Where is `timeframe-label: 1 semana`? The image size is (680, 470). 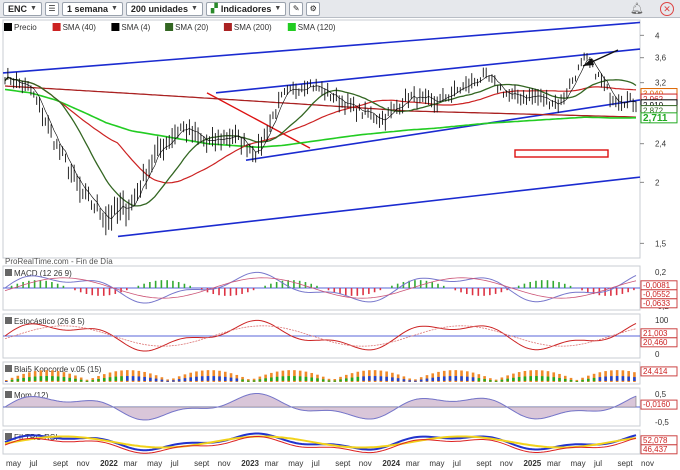
timeframe-label: 1 semana is located at coordinates (87, 8).